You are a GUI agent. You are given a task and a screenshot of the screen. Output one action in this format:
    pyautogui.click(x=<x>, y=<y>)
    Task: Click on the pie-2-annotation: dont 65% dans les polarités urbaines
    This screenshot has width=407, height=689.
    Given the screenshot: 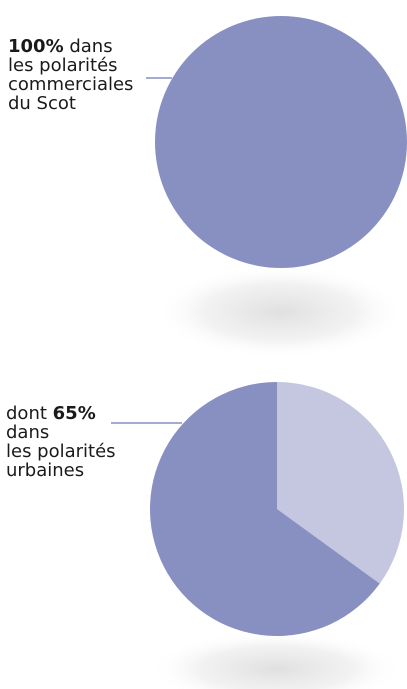 What is the action you would take?
    pyautogui.click(x=61, y=442)
    